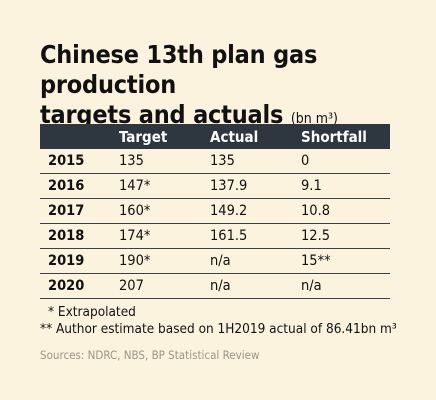  I want to click on title-unit: (bn m³), so click(314, 119).